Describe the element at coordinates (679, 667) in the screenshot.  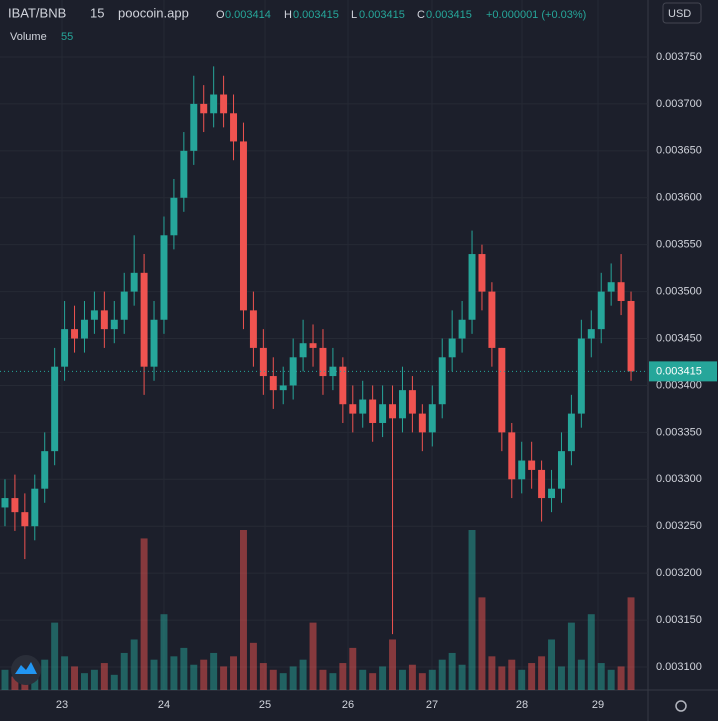
I see `y-tick-label: 0.003100` at that location.